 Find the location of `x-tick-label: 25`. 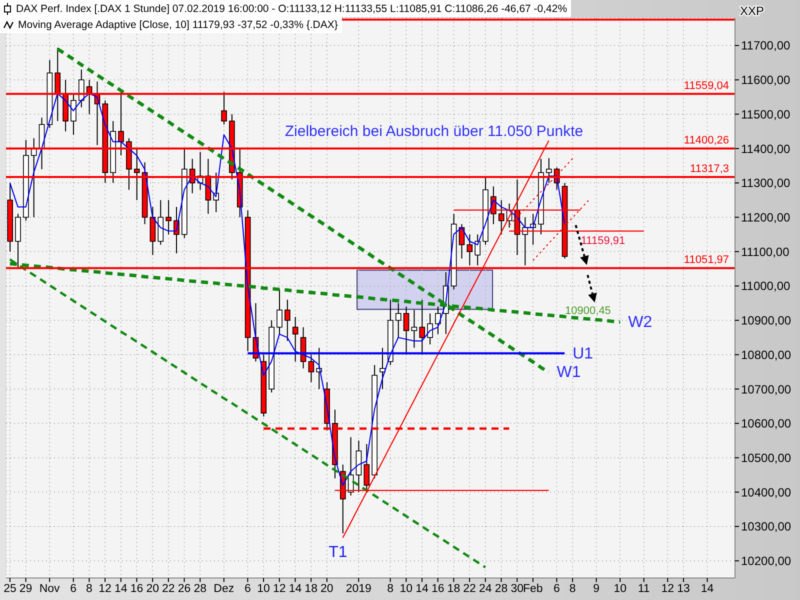

x-tick-label: 25 is located at coordinates (10, 589).